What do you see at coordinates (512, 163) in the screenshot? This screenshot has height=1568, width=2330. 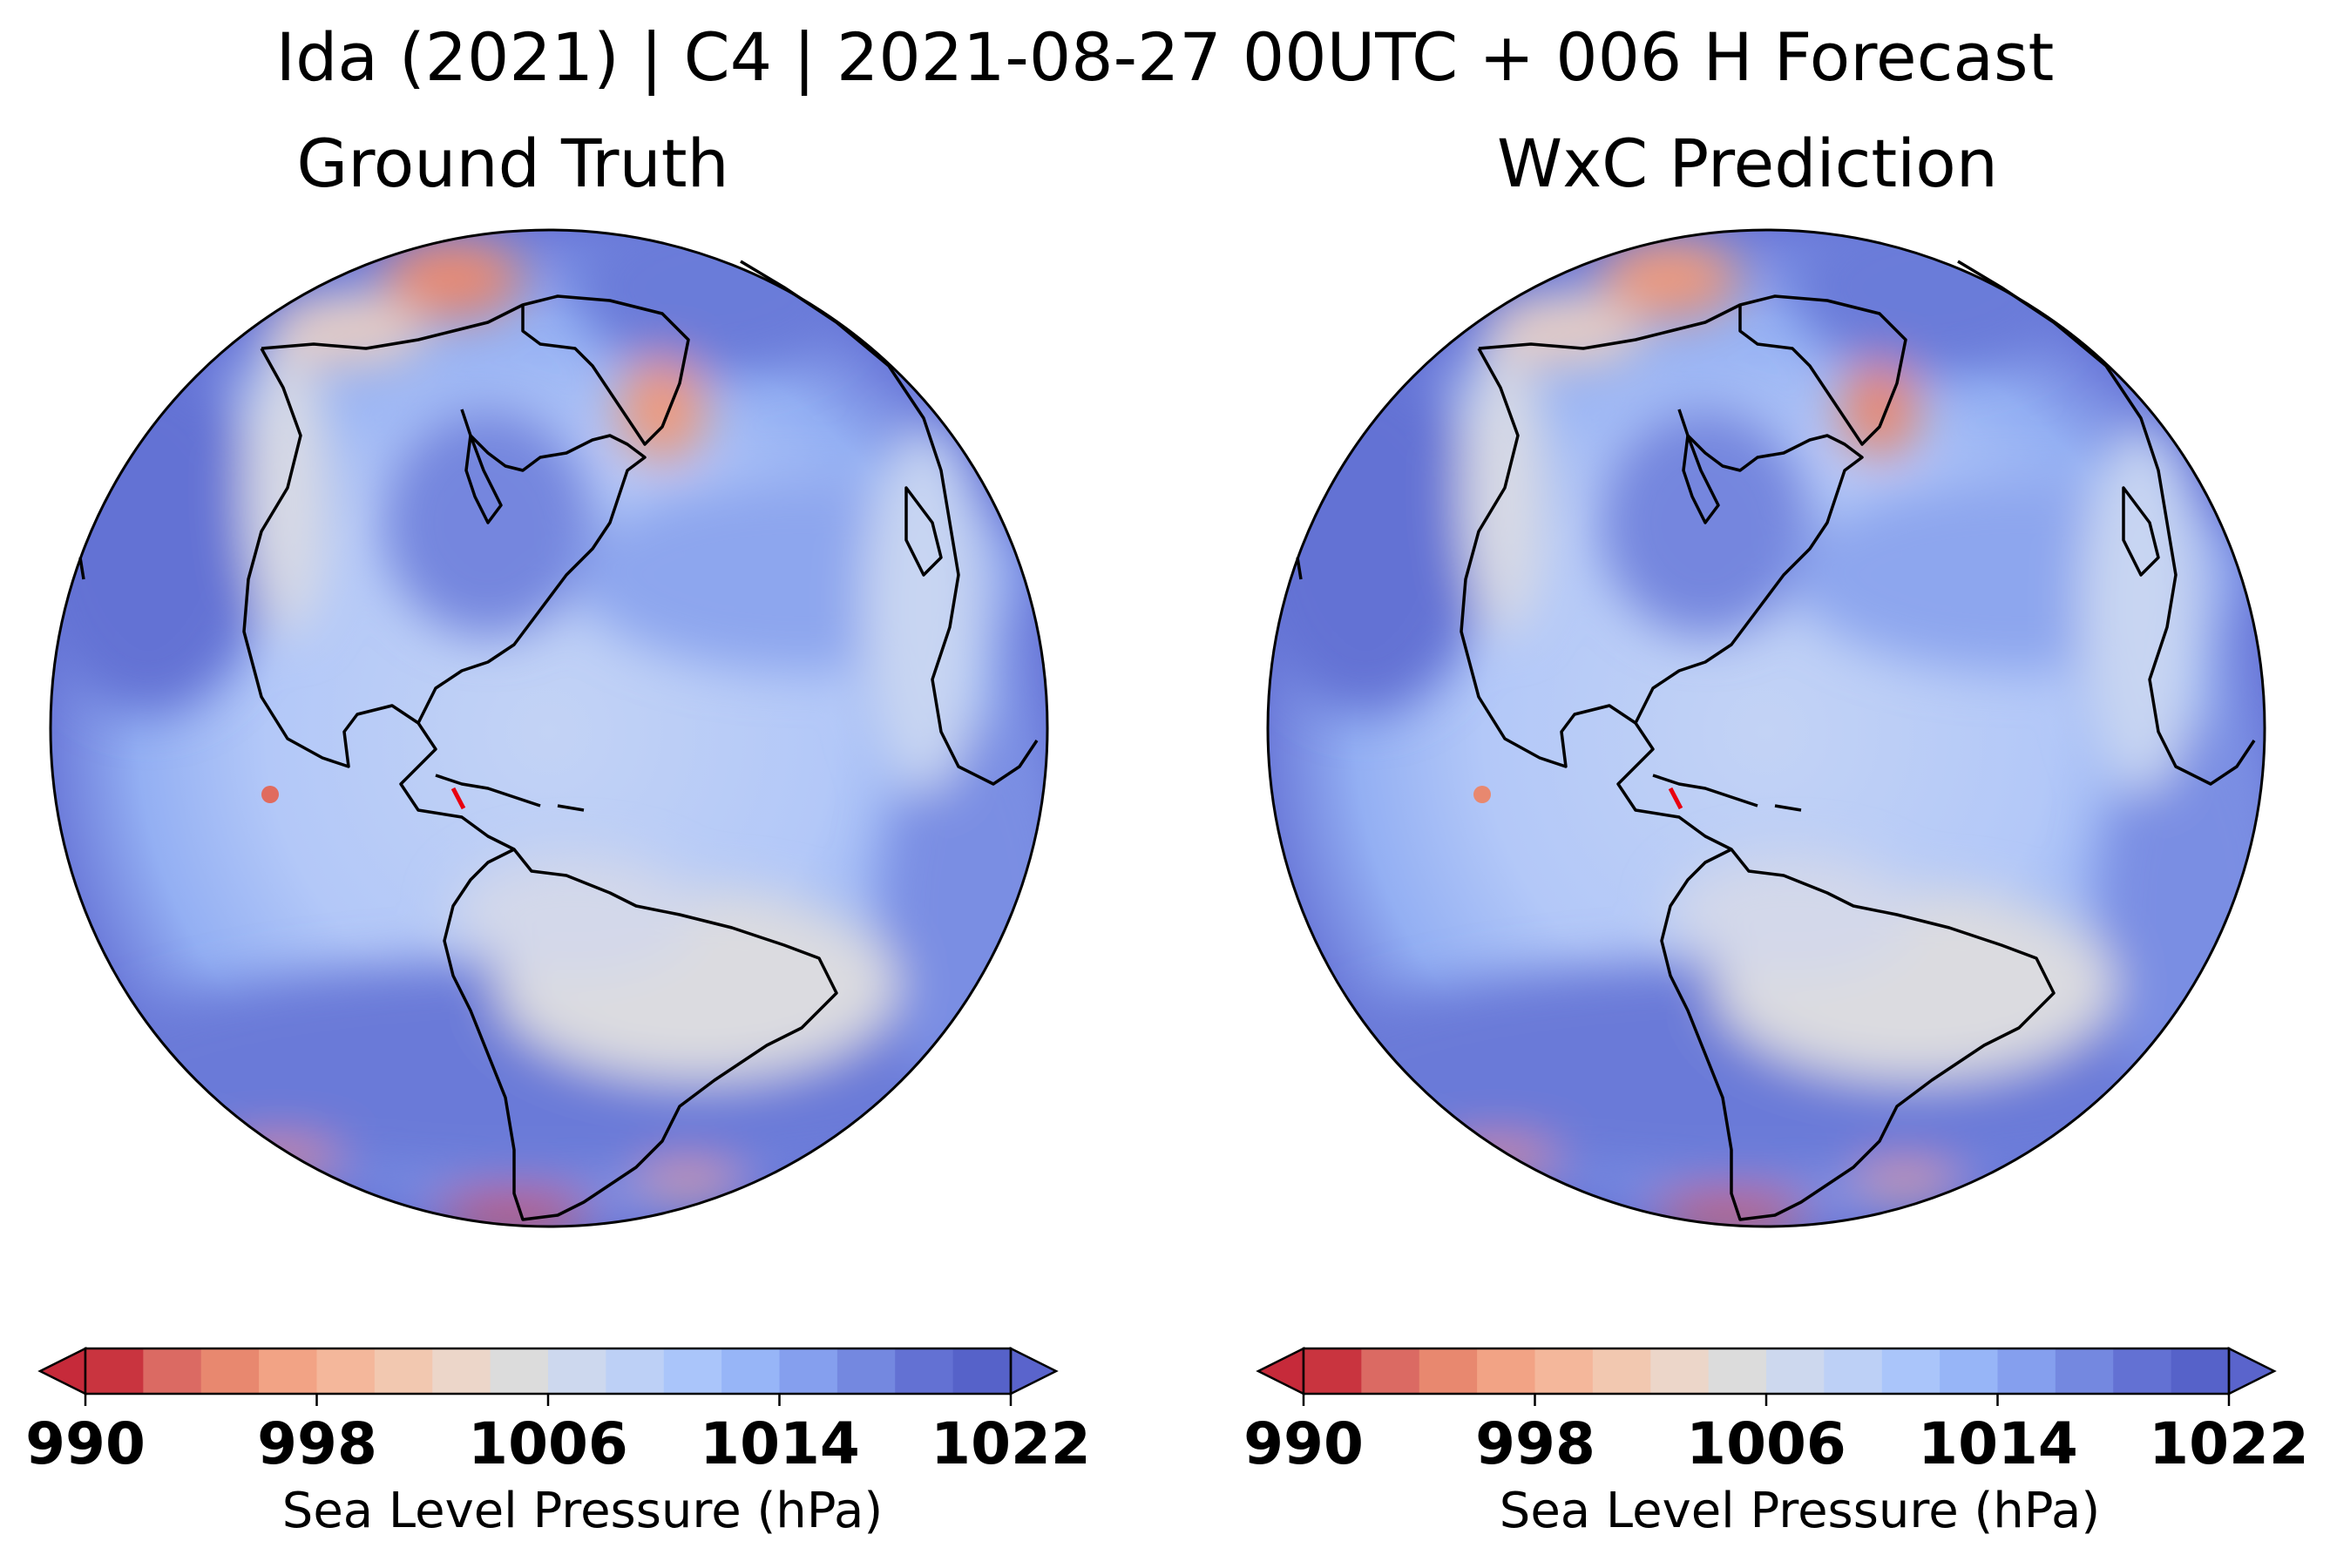 I see `ground-truth-title: Ground Truth` at bounding box center [512, 163].